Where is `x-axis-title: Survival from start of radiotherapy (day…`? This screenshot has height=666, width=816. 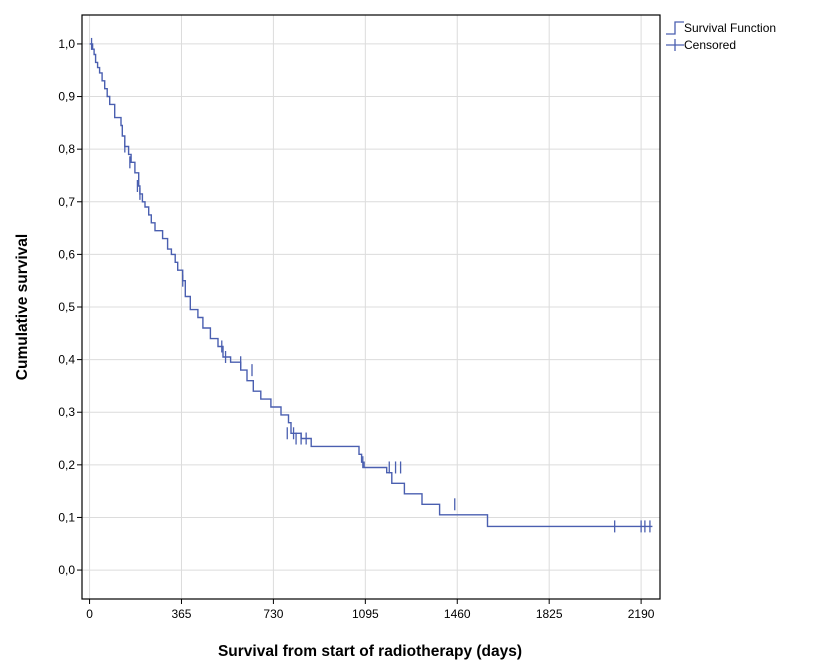
x-axis-title: Survival from start of radiotherapy (day… is located at coordinates (370, 651).